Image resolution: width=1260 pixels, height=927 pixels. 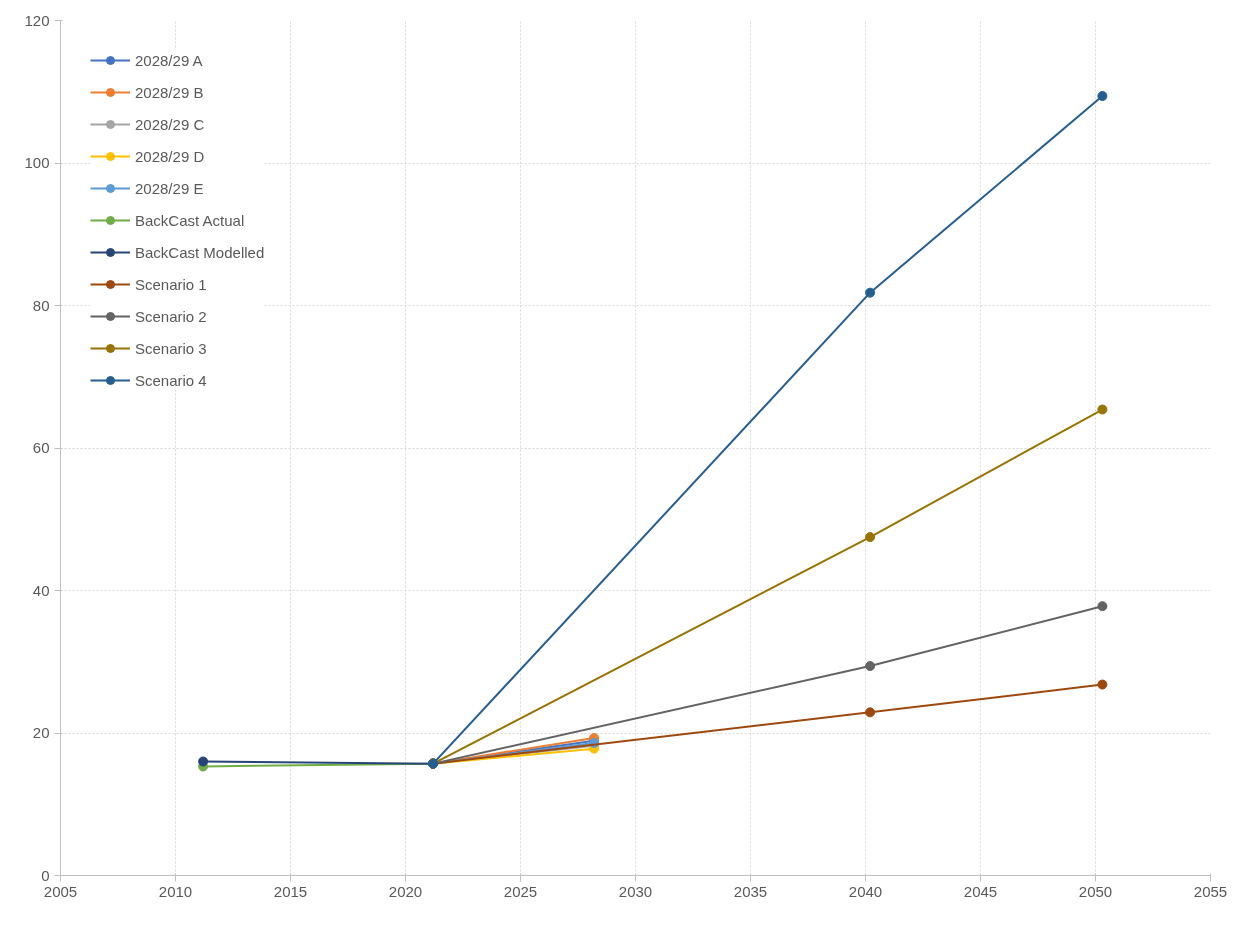 I want to click on y-tick-label: 80, so click(x=41, y=305).